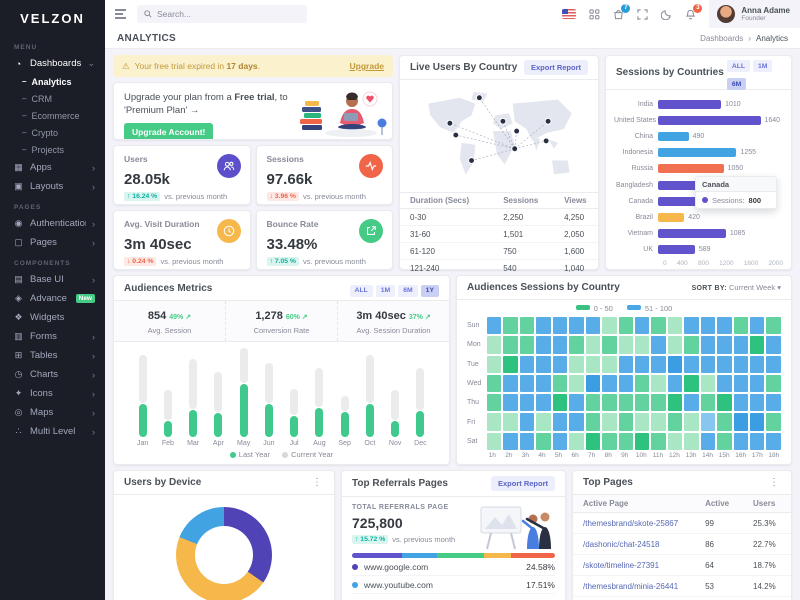 The width and height of the screenshot is (800, 600). I want to click on page-link: /themesbrand/skote-25867, so click(634, 523).